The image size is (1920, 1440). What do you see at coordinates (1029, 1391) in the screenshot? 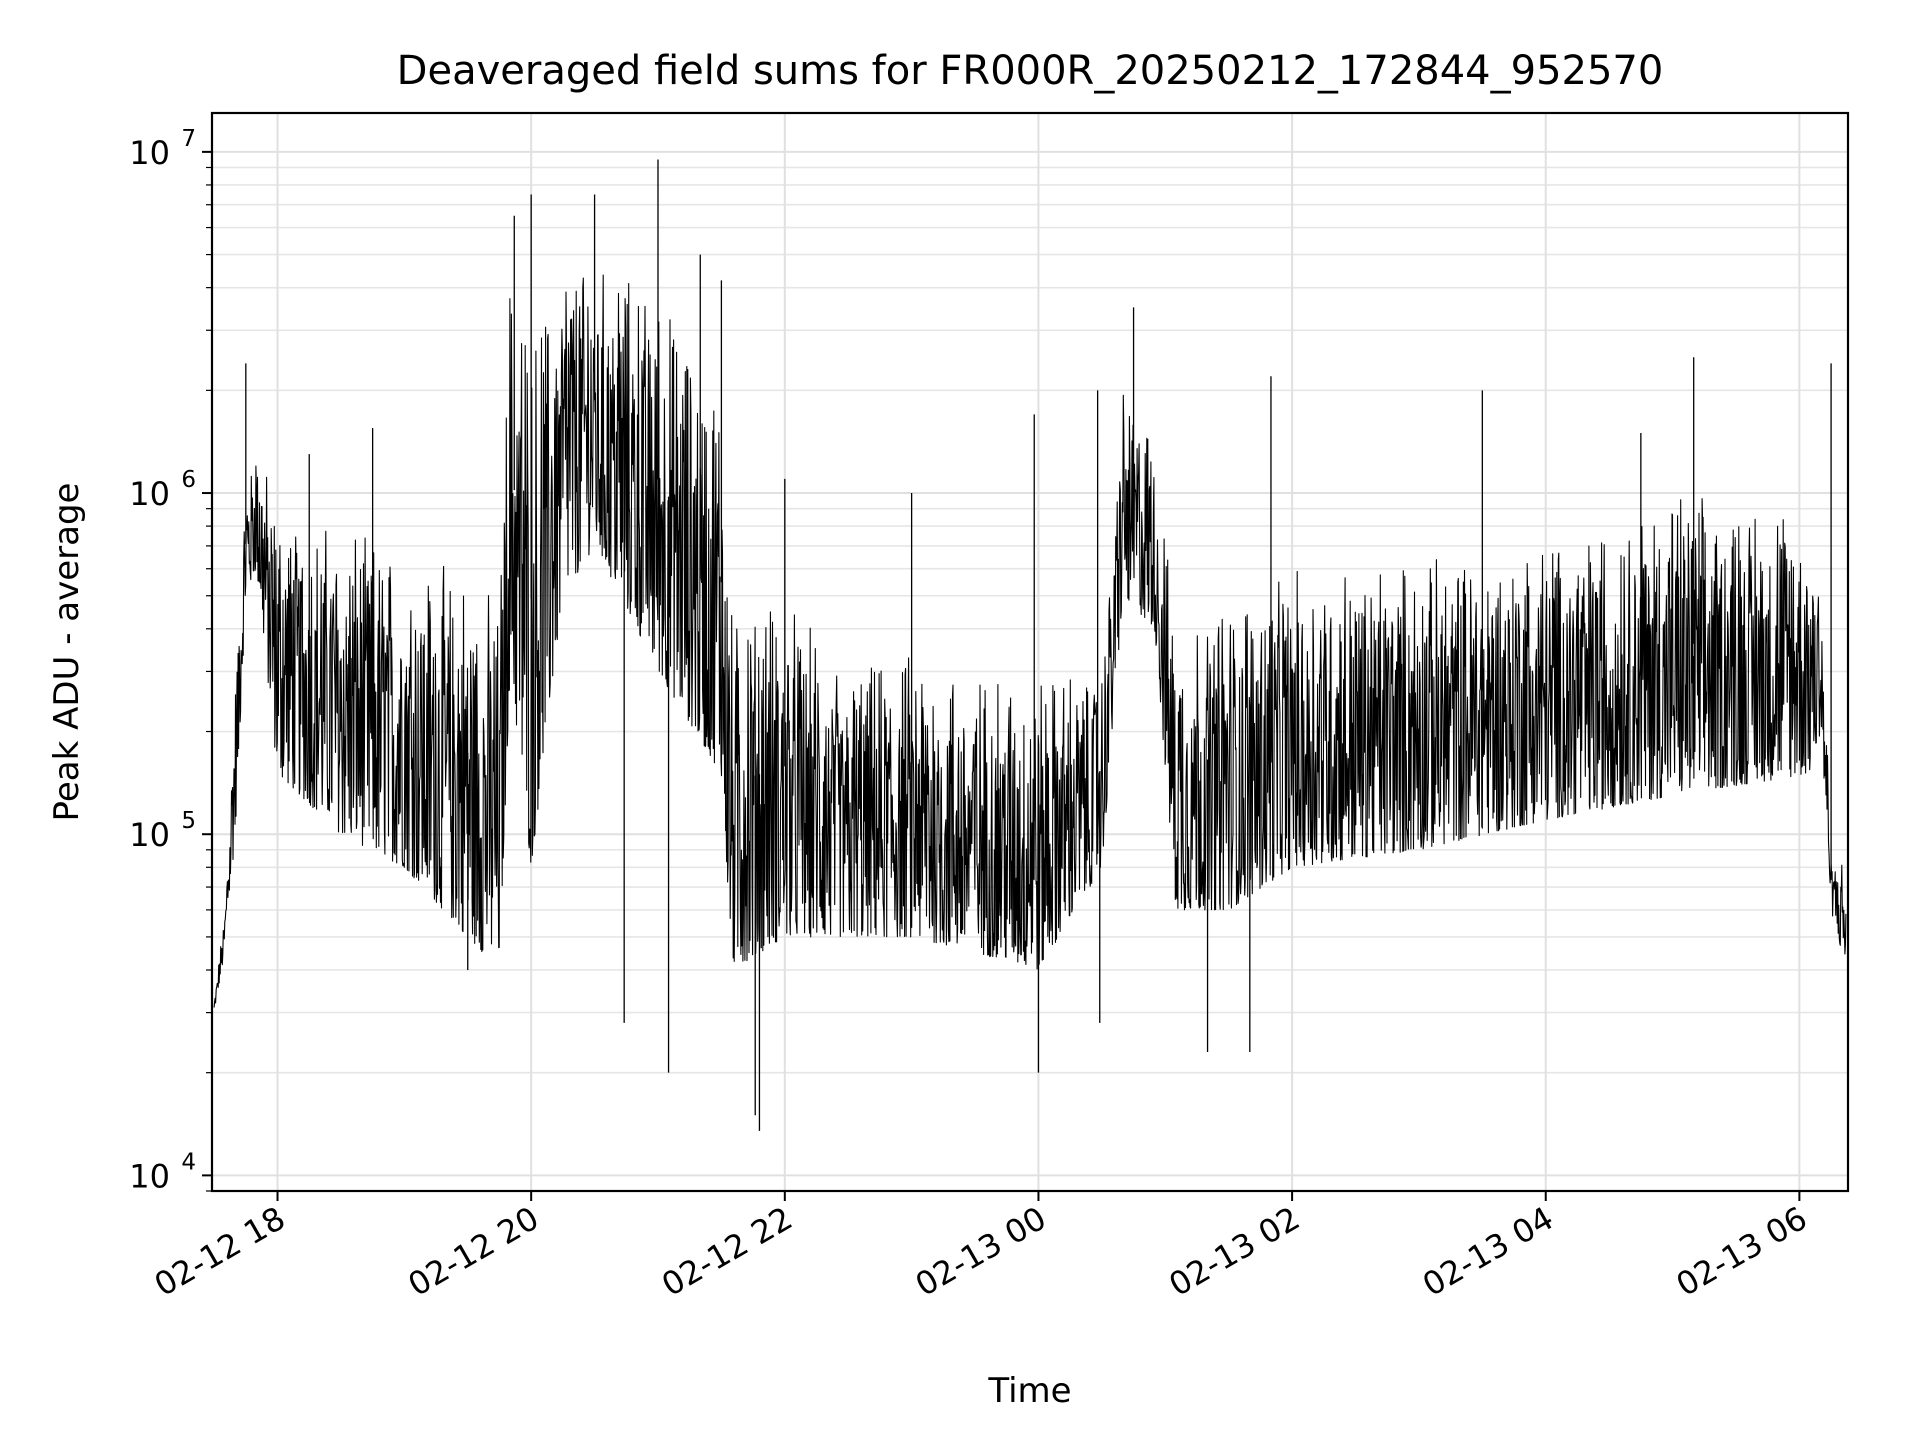
I see `x-axis-label: Time` at bounding box center [1029, 1391].